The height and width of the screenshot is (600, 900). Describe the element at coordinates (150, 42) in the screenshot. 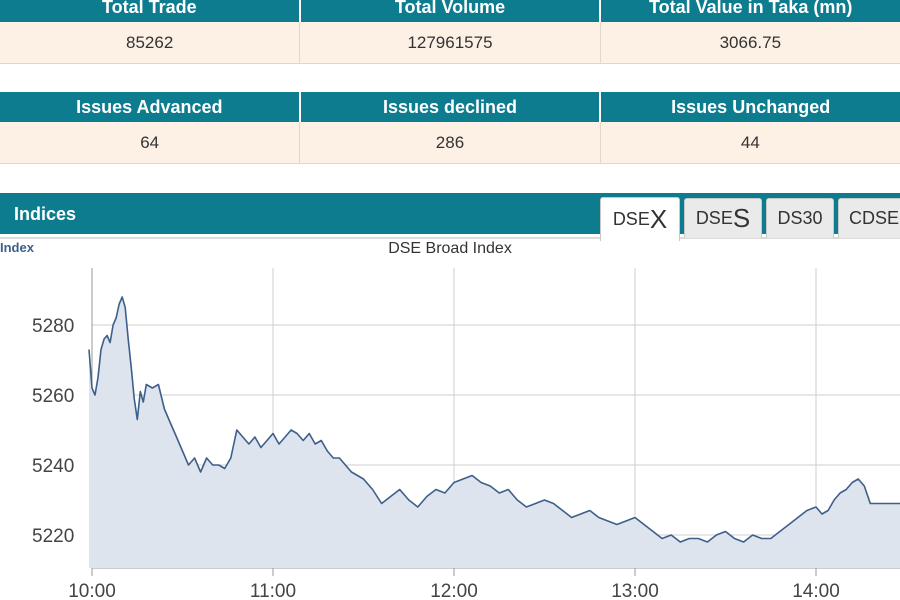

I see `value-total-trade: 85262` at that location.